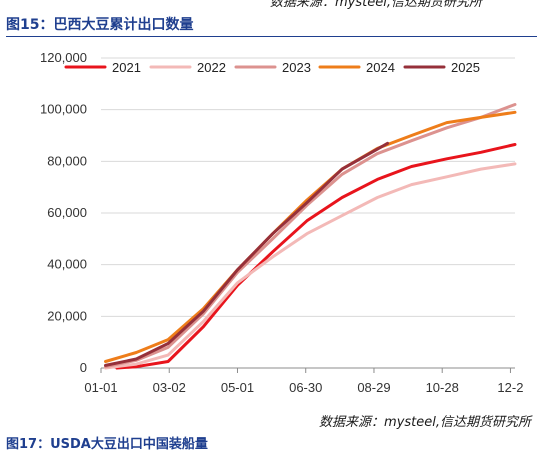 The height and width of the screenshot is (452, 543). I want to click on legend: 2021 2022 2023 2024 2025, so click(272, 67).